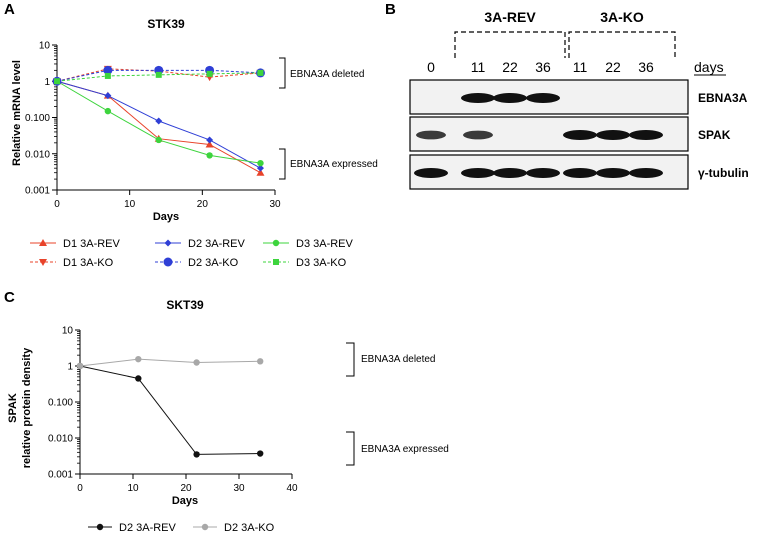 The width and height of the screenshot is (760, 537). What do you see at coordinates (714, 135) in the screenshot?
I see `blot-label-1: SPAK` at bounding box center [714, 135].